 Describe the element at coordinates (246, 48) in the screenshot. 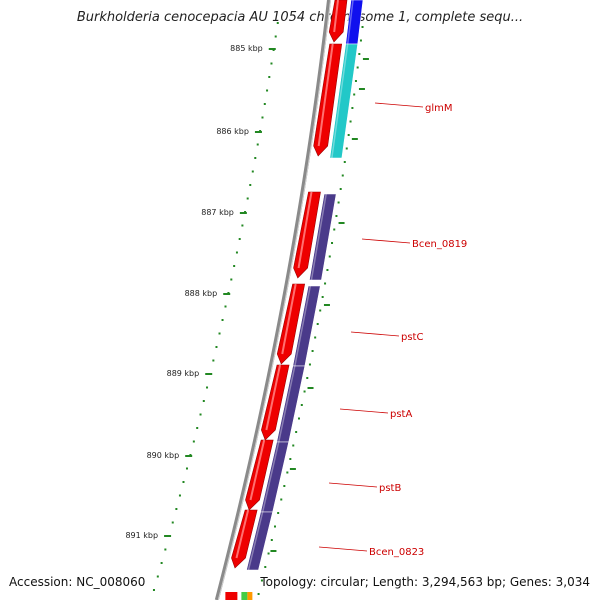

I see `kbp-label: 885 kbp` at that location.